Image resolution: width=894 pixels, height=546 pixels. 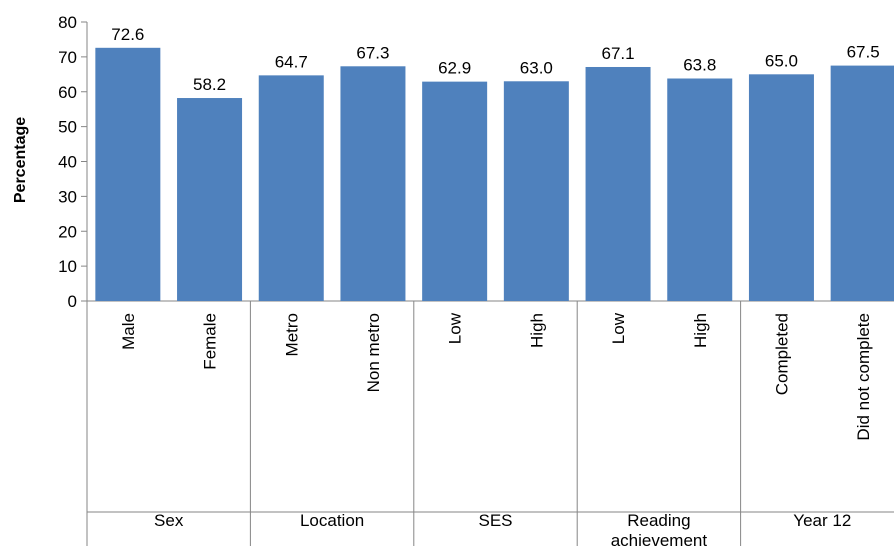 I want to click on x-group-label: Location, so click(x=332, y=520).